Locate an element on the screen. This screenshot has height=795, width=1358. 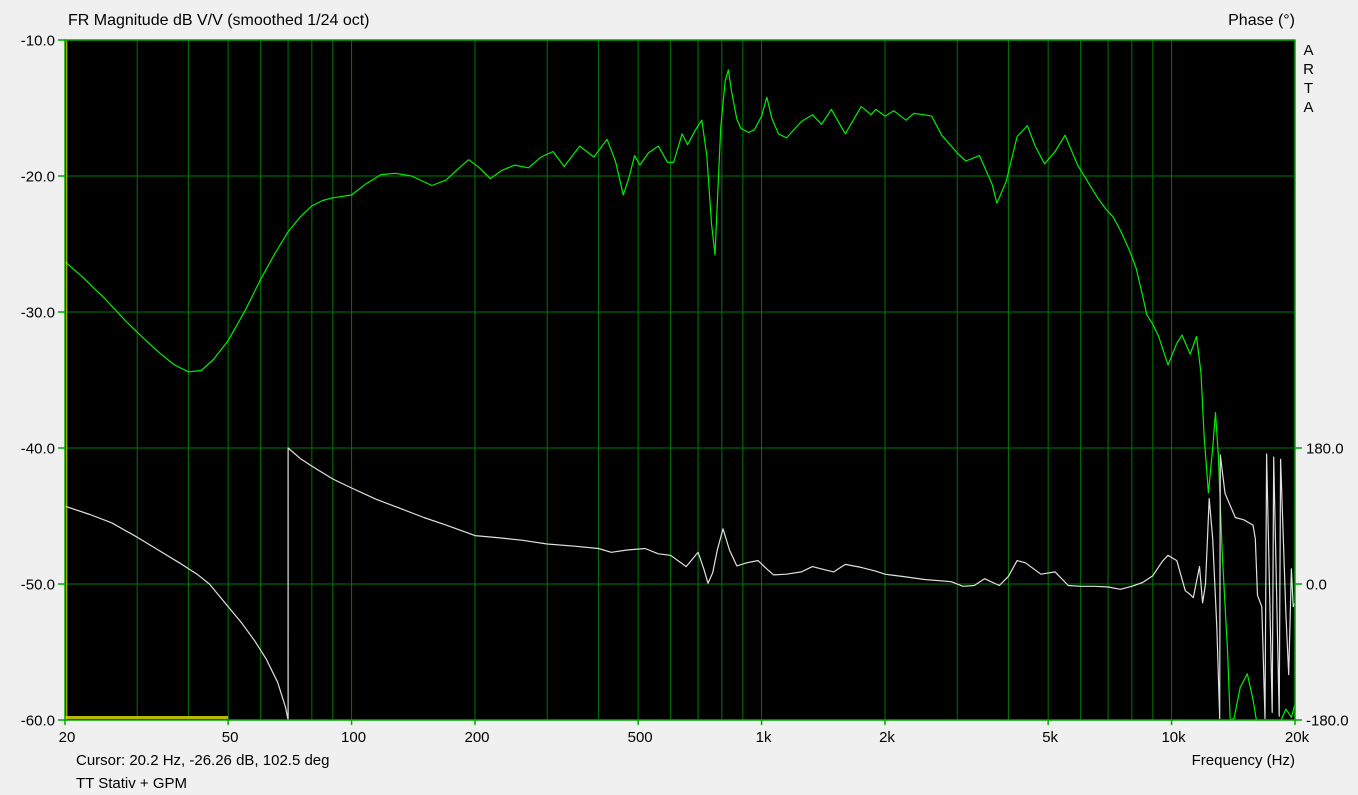
phase-tick-label: 180.0 is located at coordinates (1325, 449).